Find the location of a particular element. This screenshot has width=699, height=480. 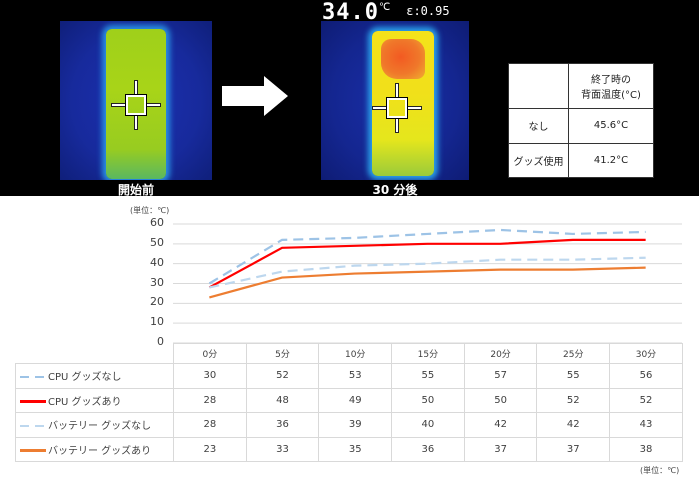

table-cell: 30 is located at coordinates (210, 376).